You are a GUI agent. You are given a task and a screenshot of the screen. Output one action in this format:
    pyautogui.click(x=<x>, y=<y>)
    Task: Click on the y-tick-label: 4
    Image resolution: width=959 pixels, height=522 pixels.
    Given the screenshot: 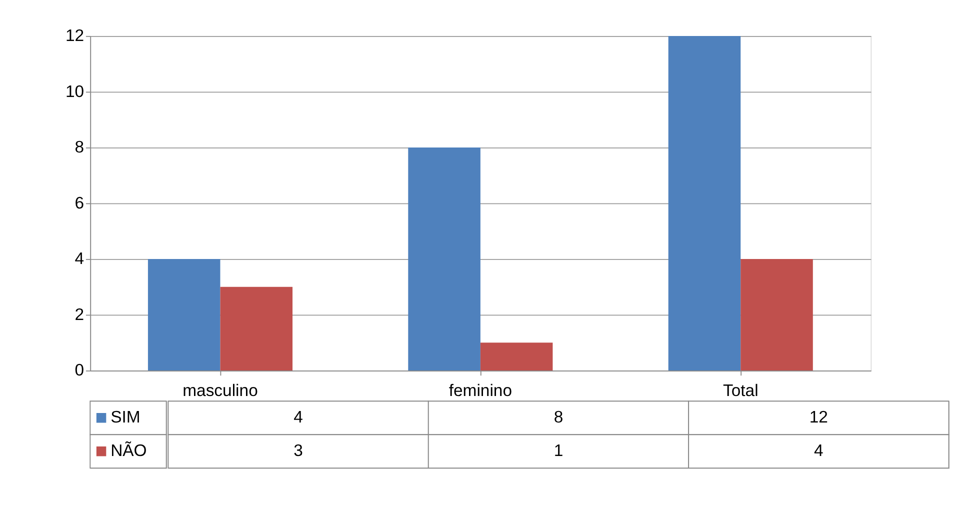 What is the action you would take?
    pyautogui.click(x=79, y=258)
    